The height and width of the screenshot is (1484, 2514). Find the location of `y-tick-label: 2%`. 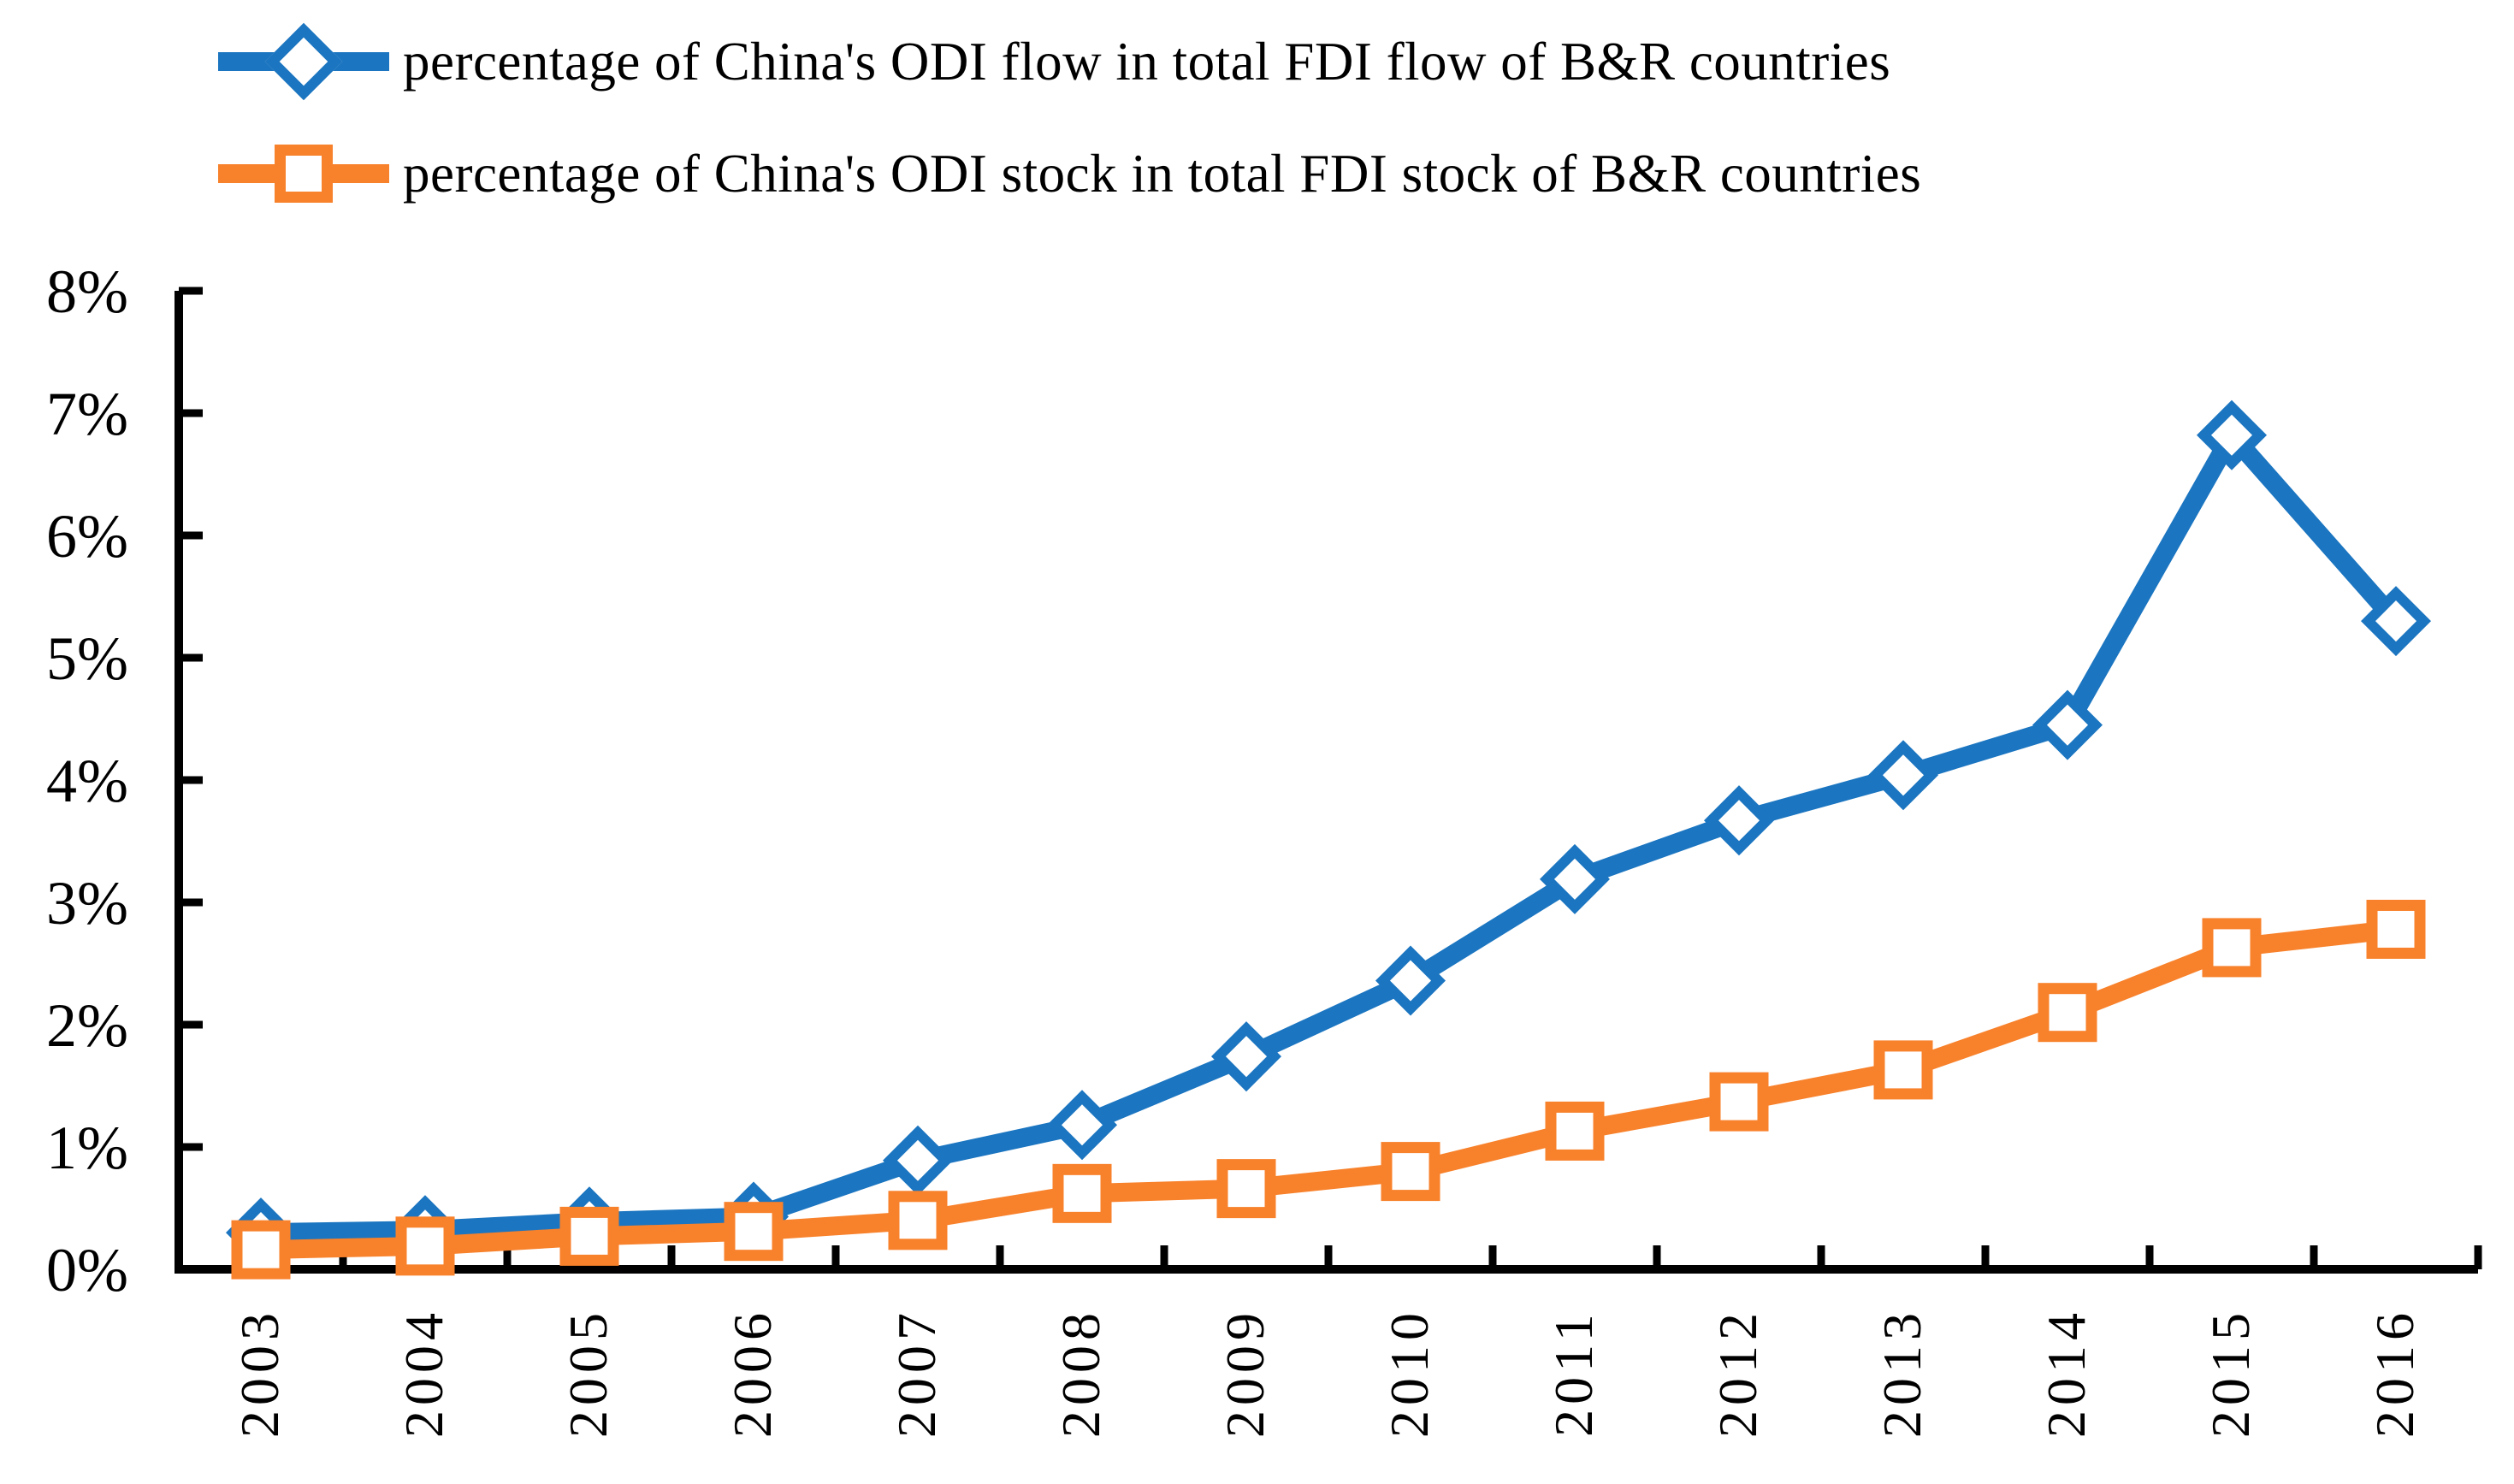

y-tick-label: 2% is located at coordinates (87, 1025).